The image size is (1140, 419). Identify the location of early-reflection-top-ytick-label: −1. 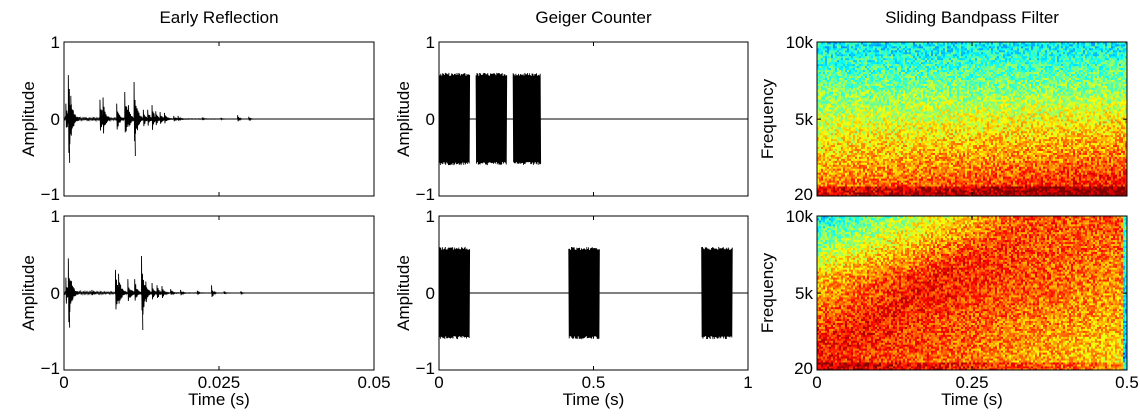
(50, 194).